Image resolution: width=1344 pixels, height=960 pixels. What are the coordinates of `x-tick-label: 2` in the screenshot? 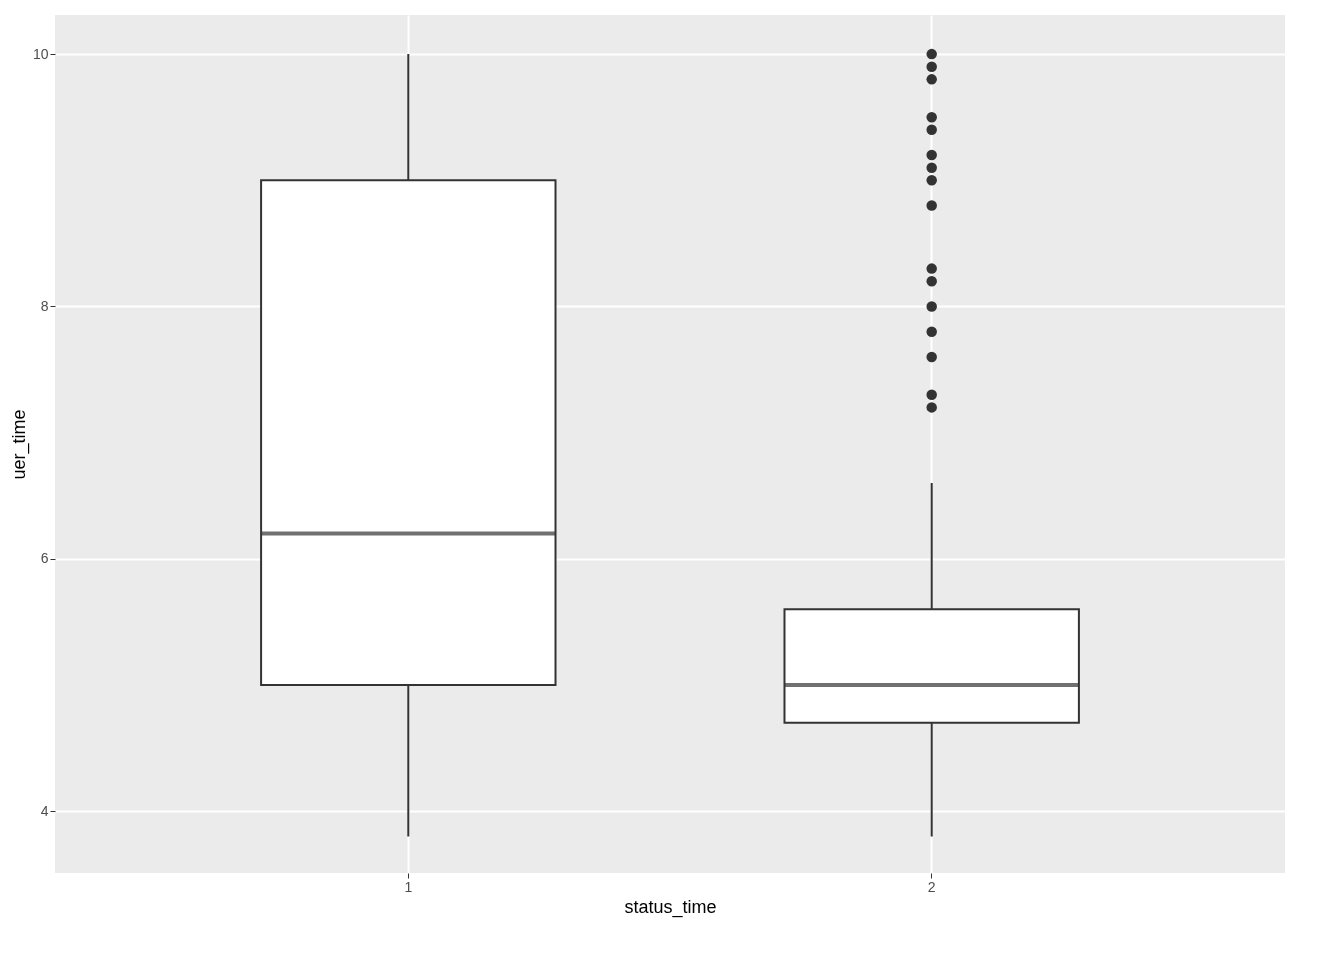 It's located at (931, 886).